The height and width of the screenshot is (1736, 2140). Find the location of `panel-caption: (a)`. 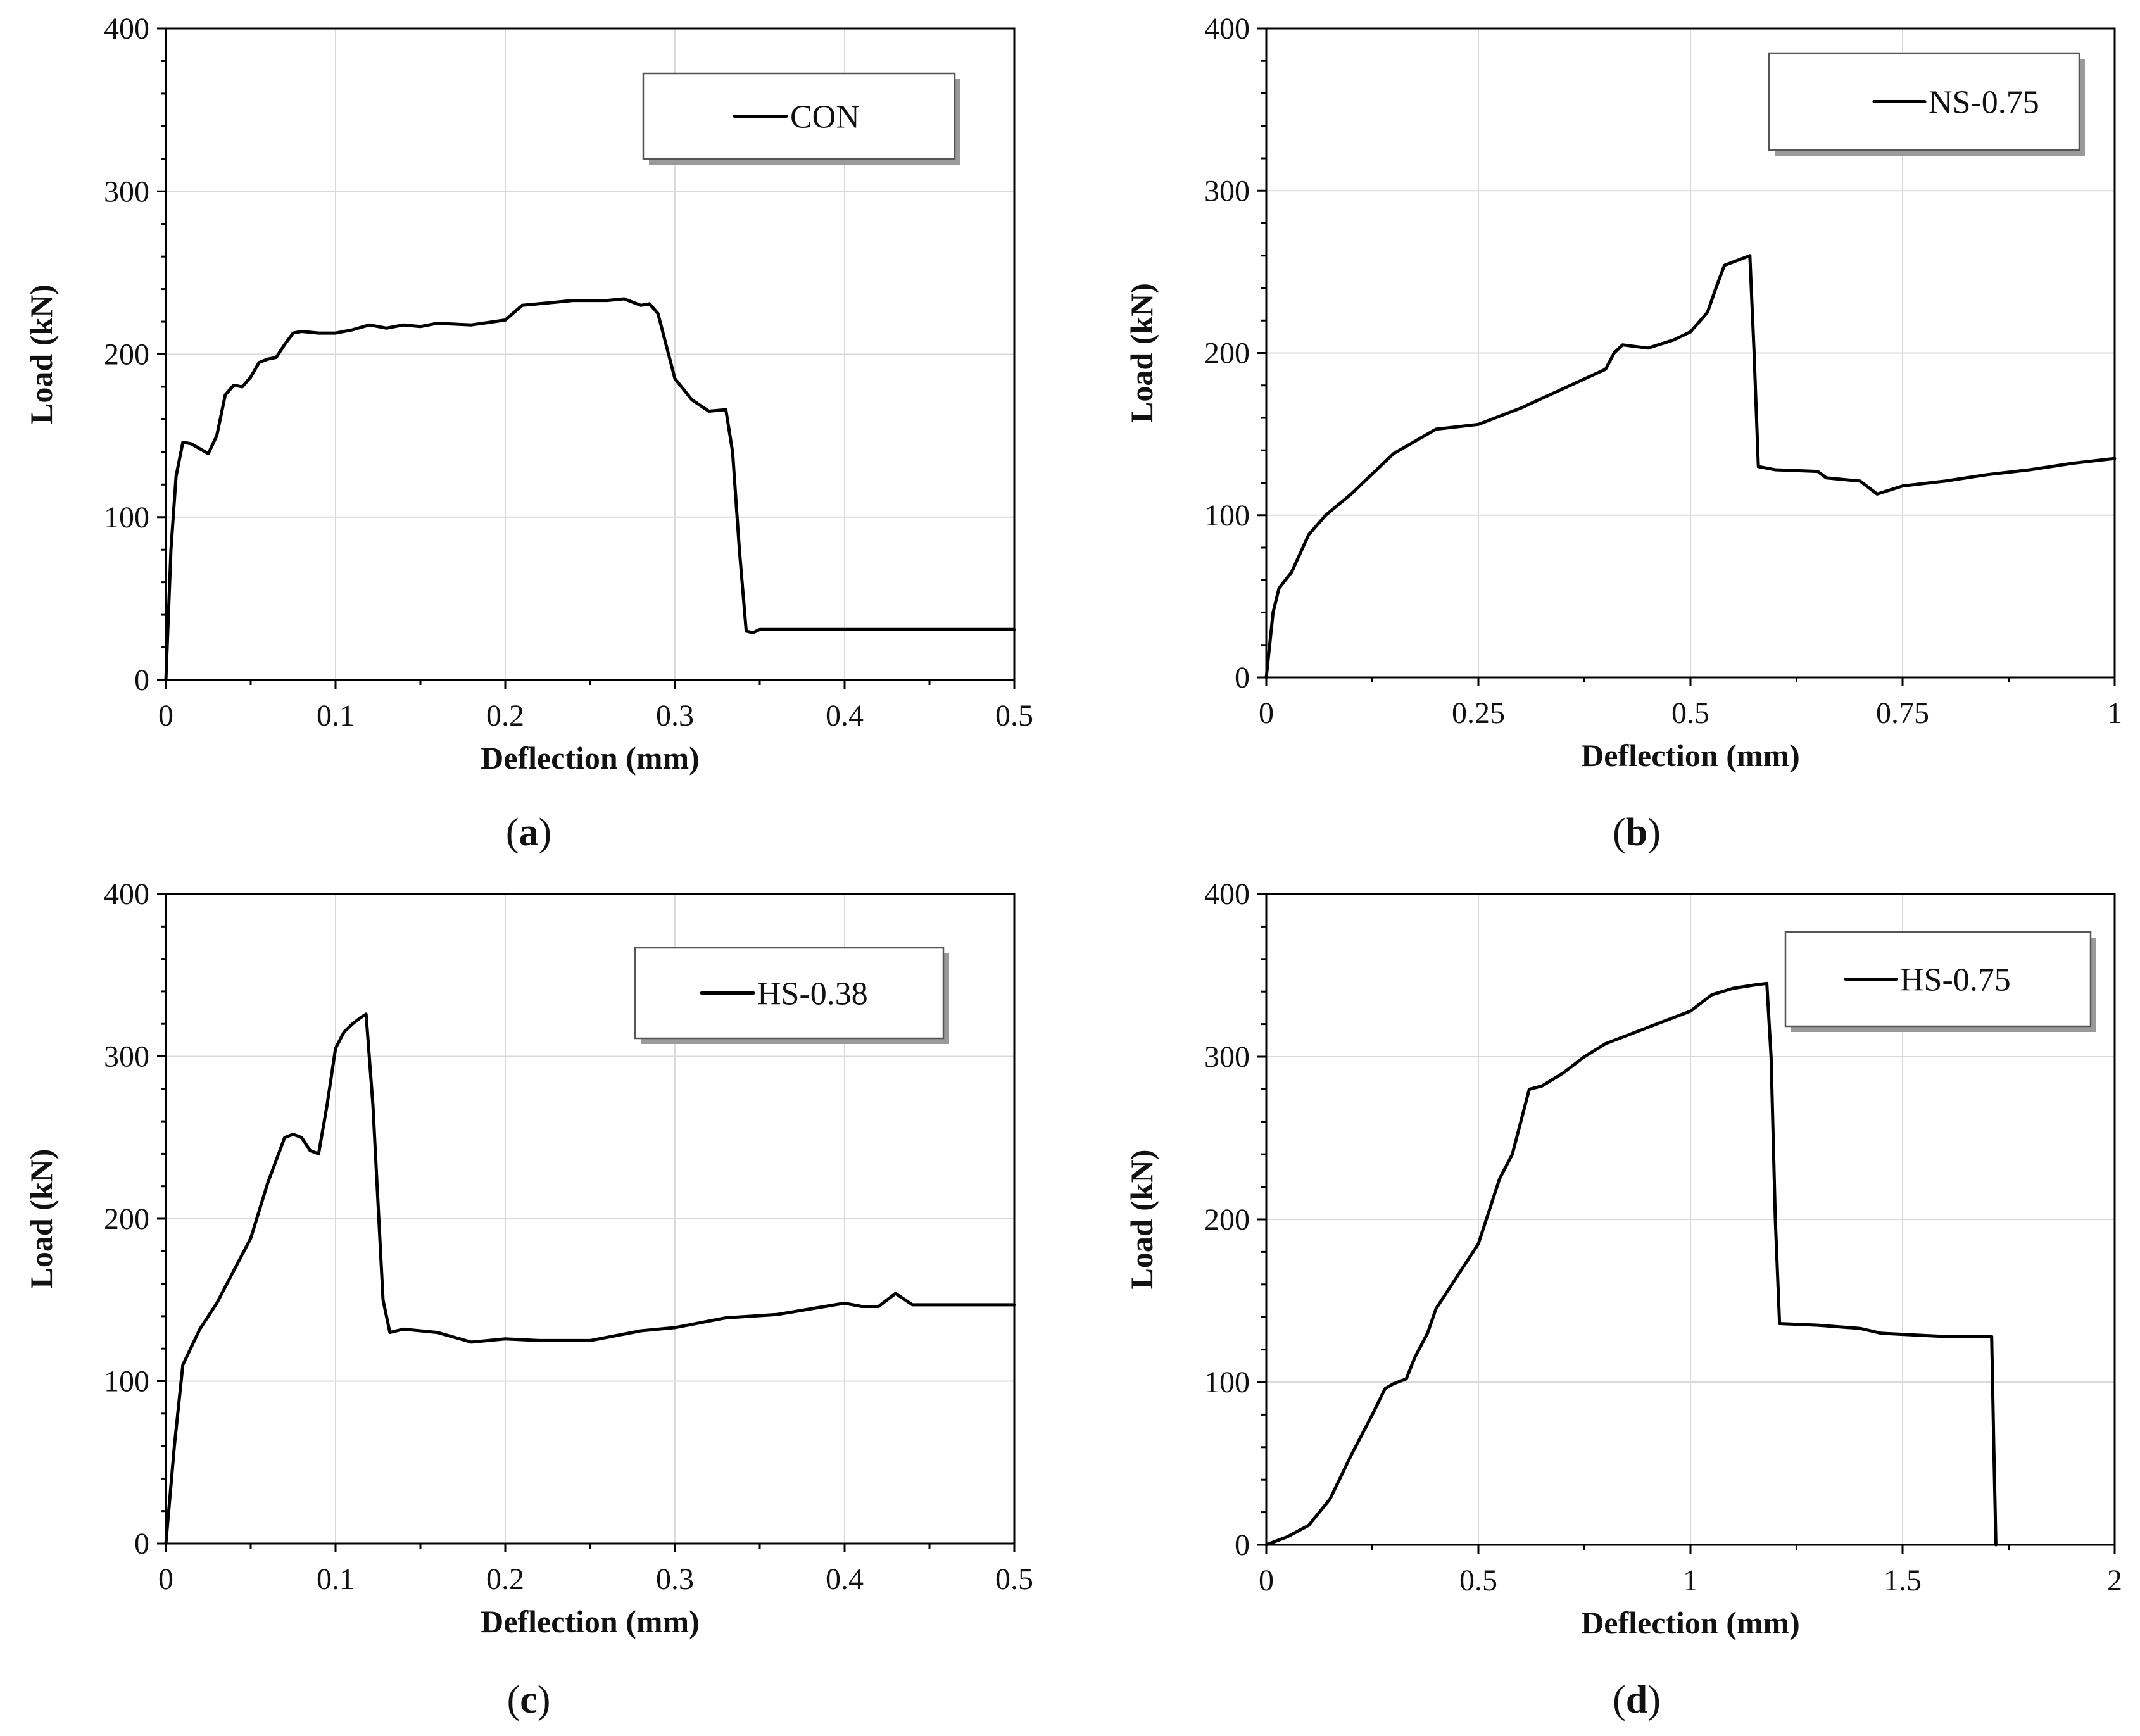

panel-caption: (a) is located at coordinates (528, 832).